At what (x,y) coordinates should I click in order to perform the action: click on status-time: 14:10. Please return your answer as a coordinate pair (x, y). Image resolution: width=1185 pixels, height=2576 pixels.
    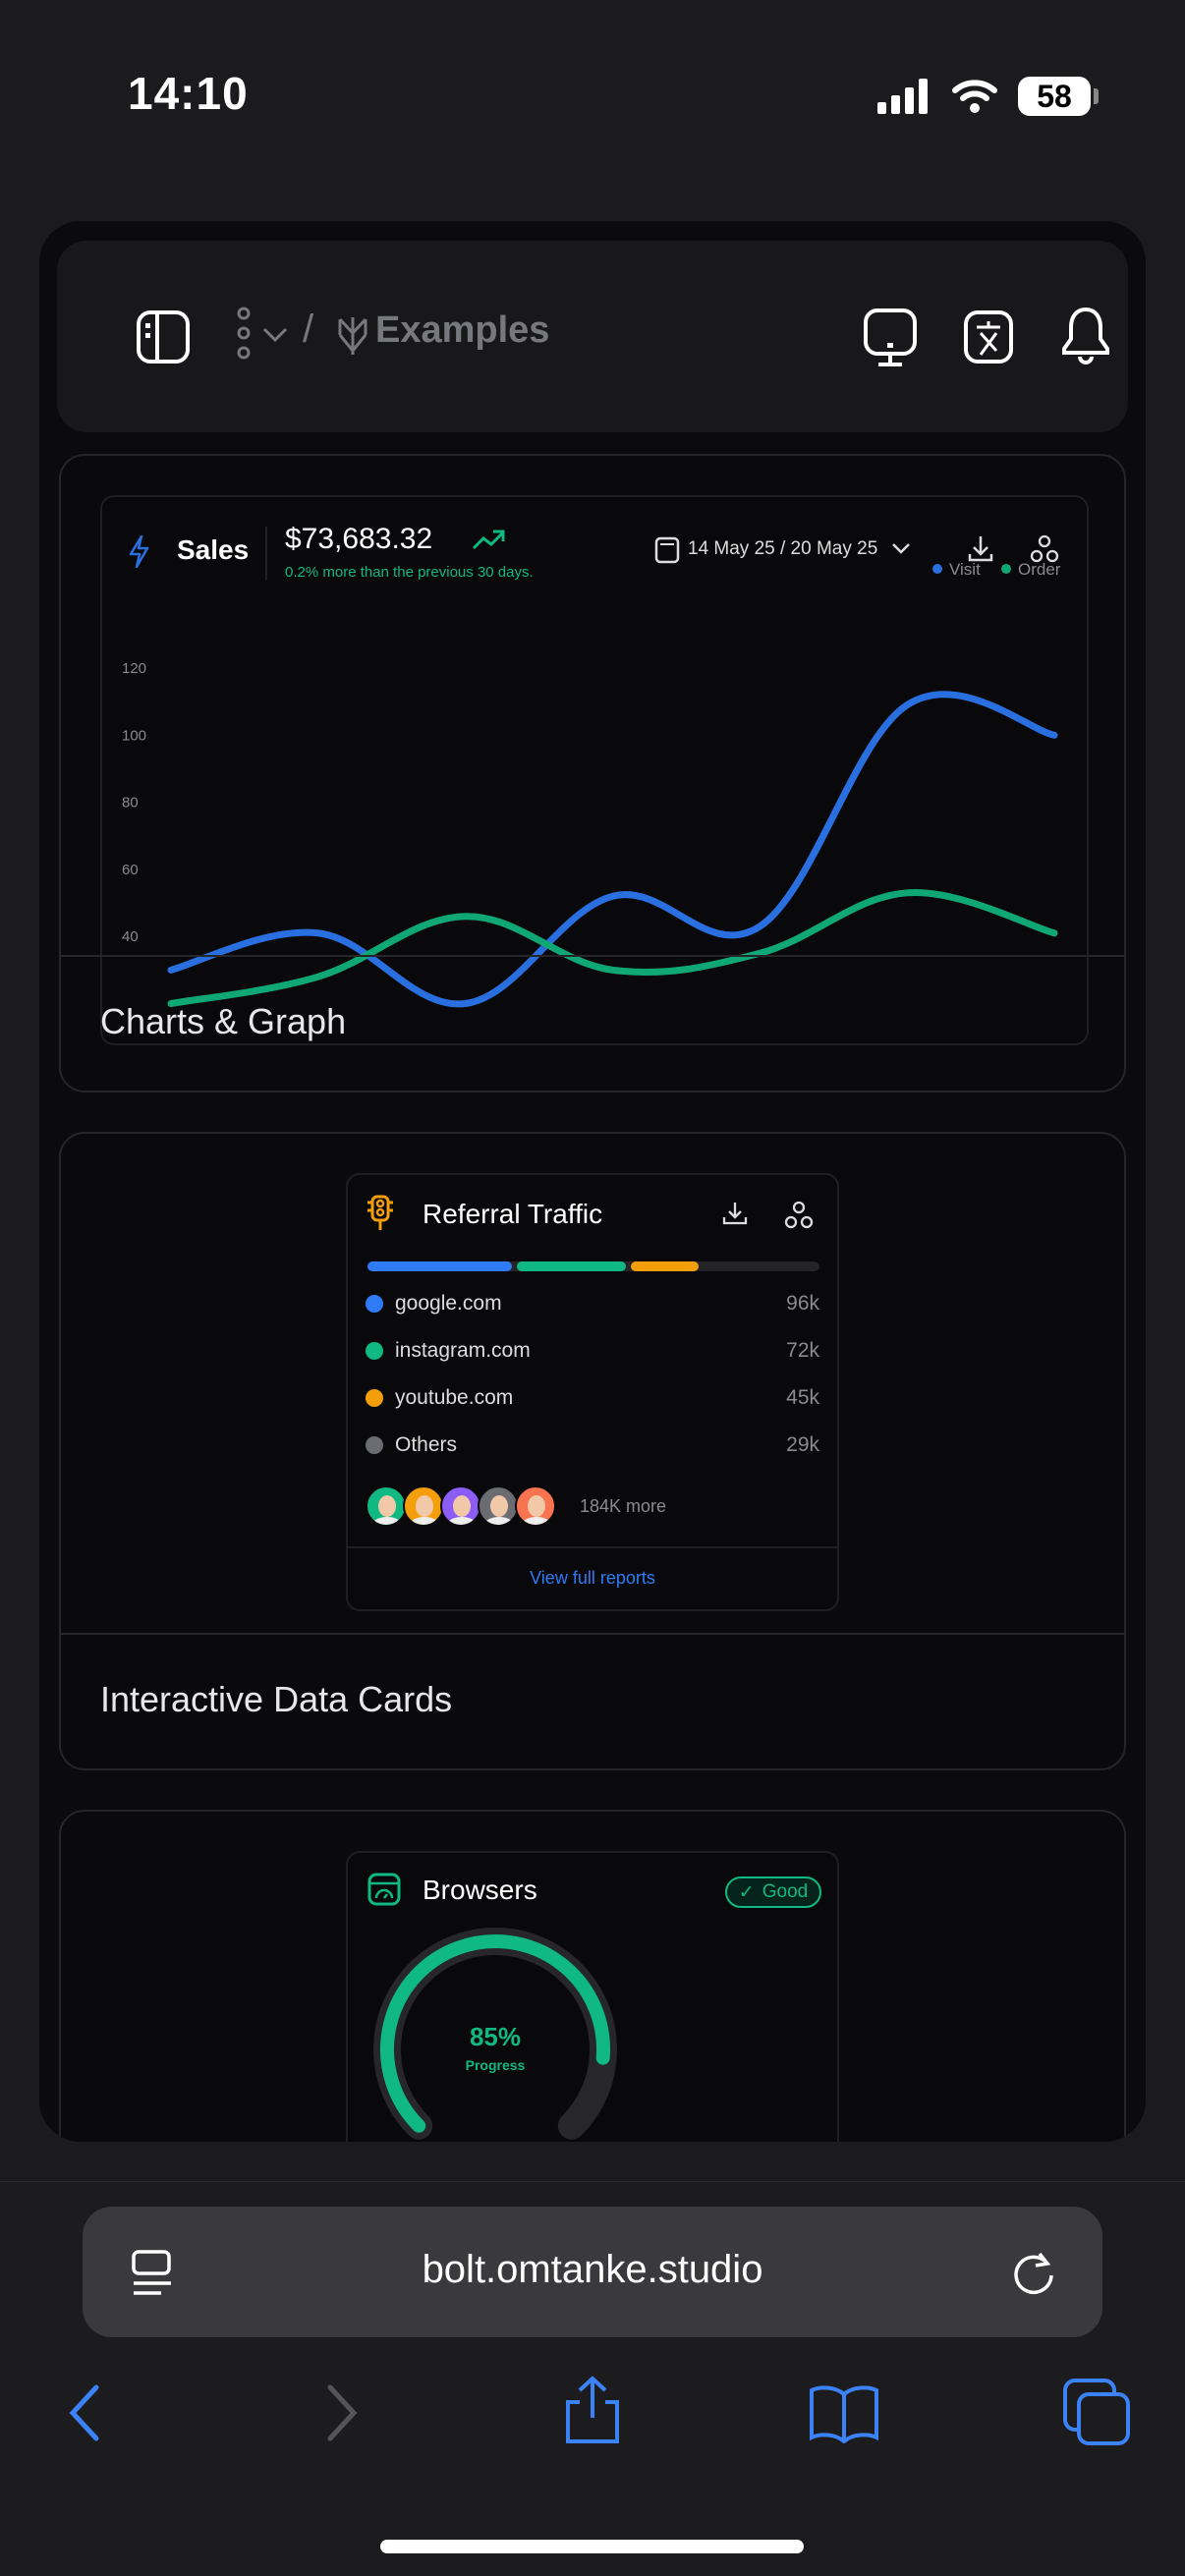
    Looking at the image, I should click on (189, 93).